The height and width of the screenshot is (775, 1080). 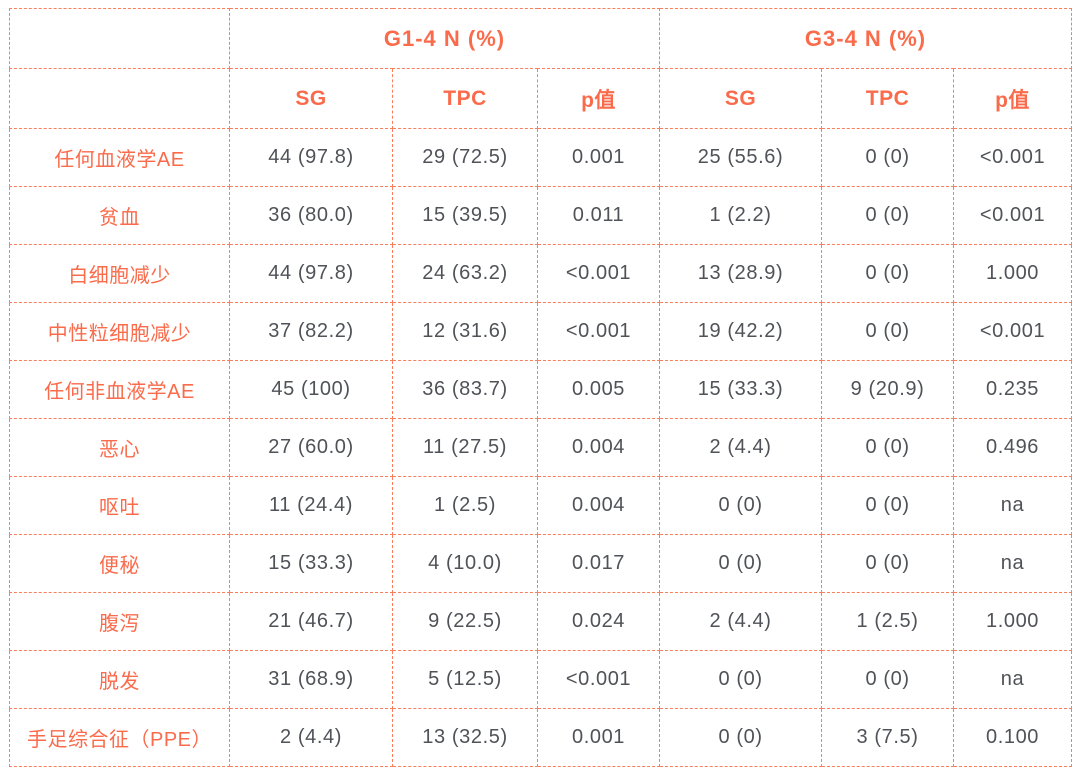 I want to click on table-cell: 27 (60.0), so click(x=311, y=447).